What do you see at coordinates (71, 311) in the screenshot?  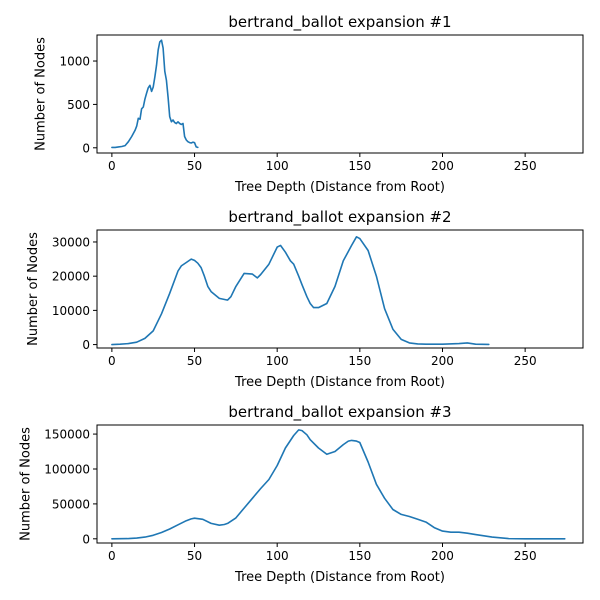 I see `y-tick-label: 10000` at bounding box center [71, 311].